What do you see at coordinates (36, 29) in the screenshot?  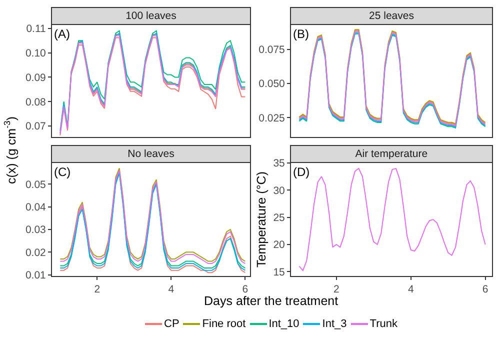 I see `y-tick-label: 0.11` at bounding box center [36, 29].